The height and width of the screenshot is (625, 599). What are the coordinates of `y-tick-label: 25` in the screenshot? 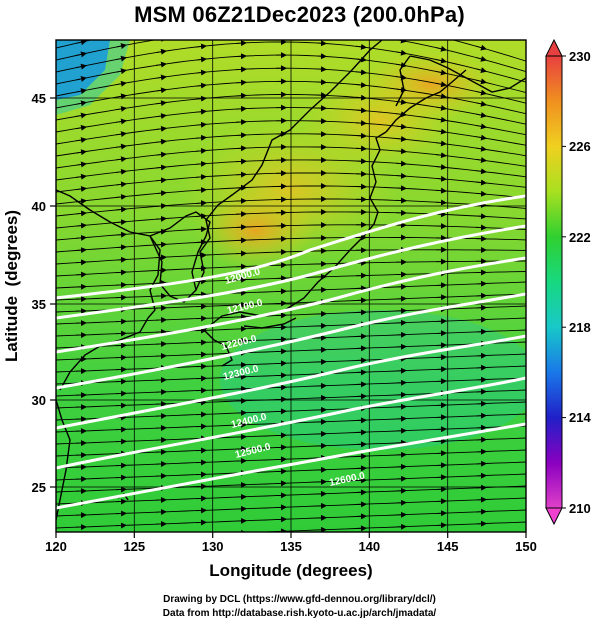 It's located at (39, 487).